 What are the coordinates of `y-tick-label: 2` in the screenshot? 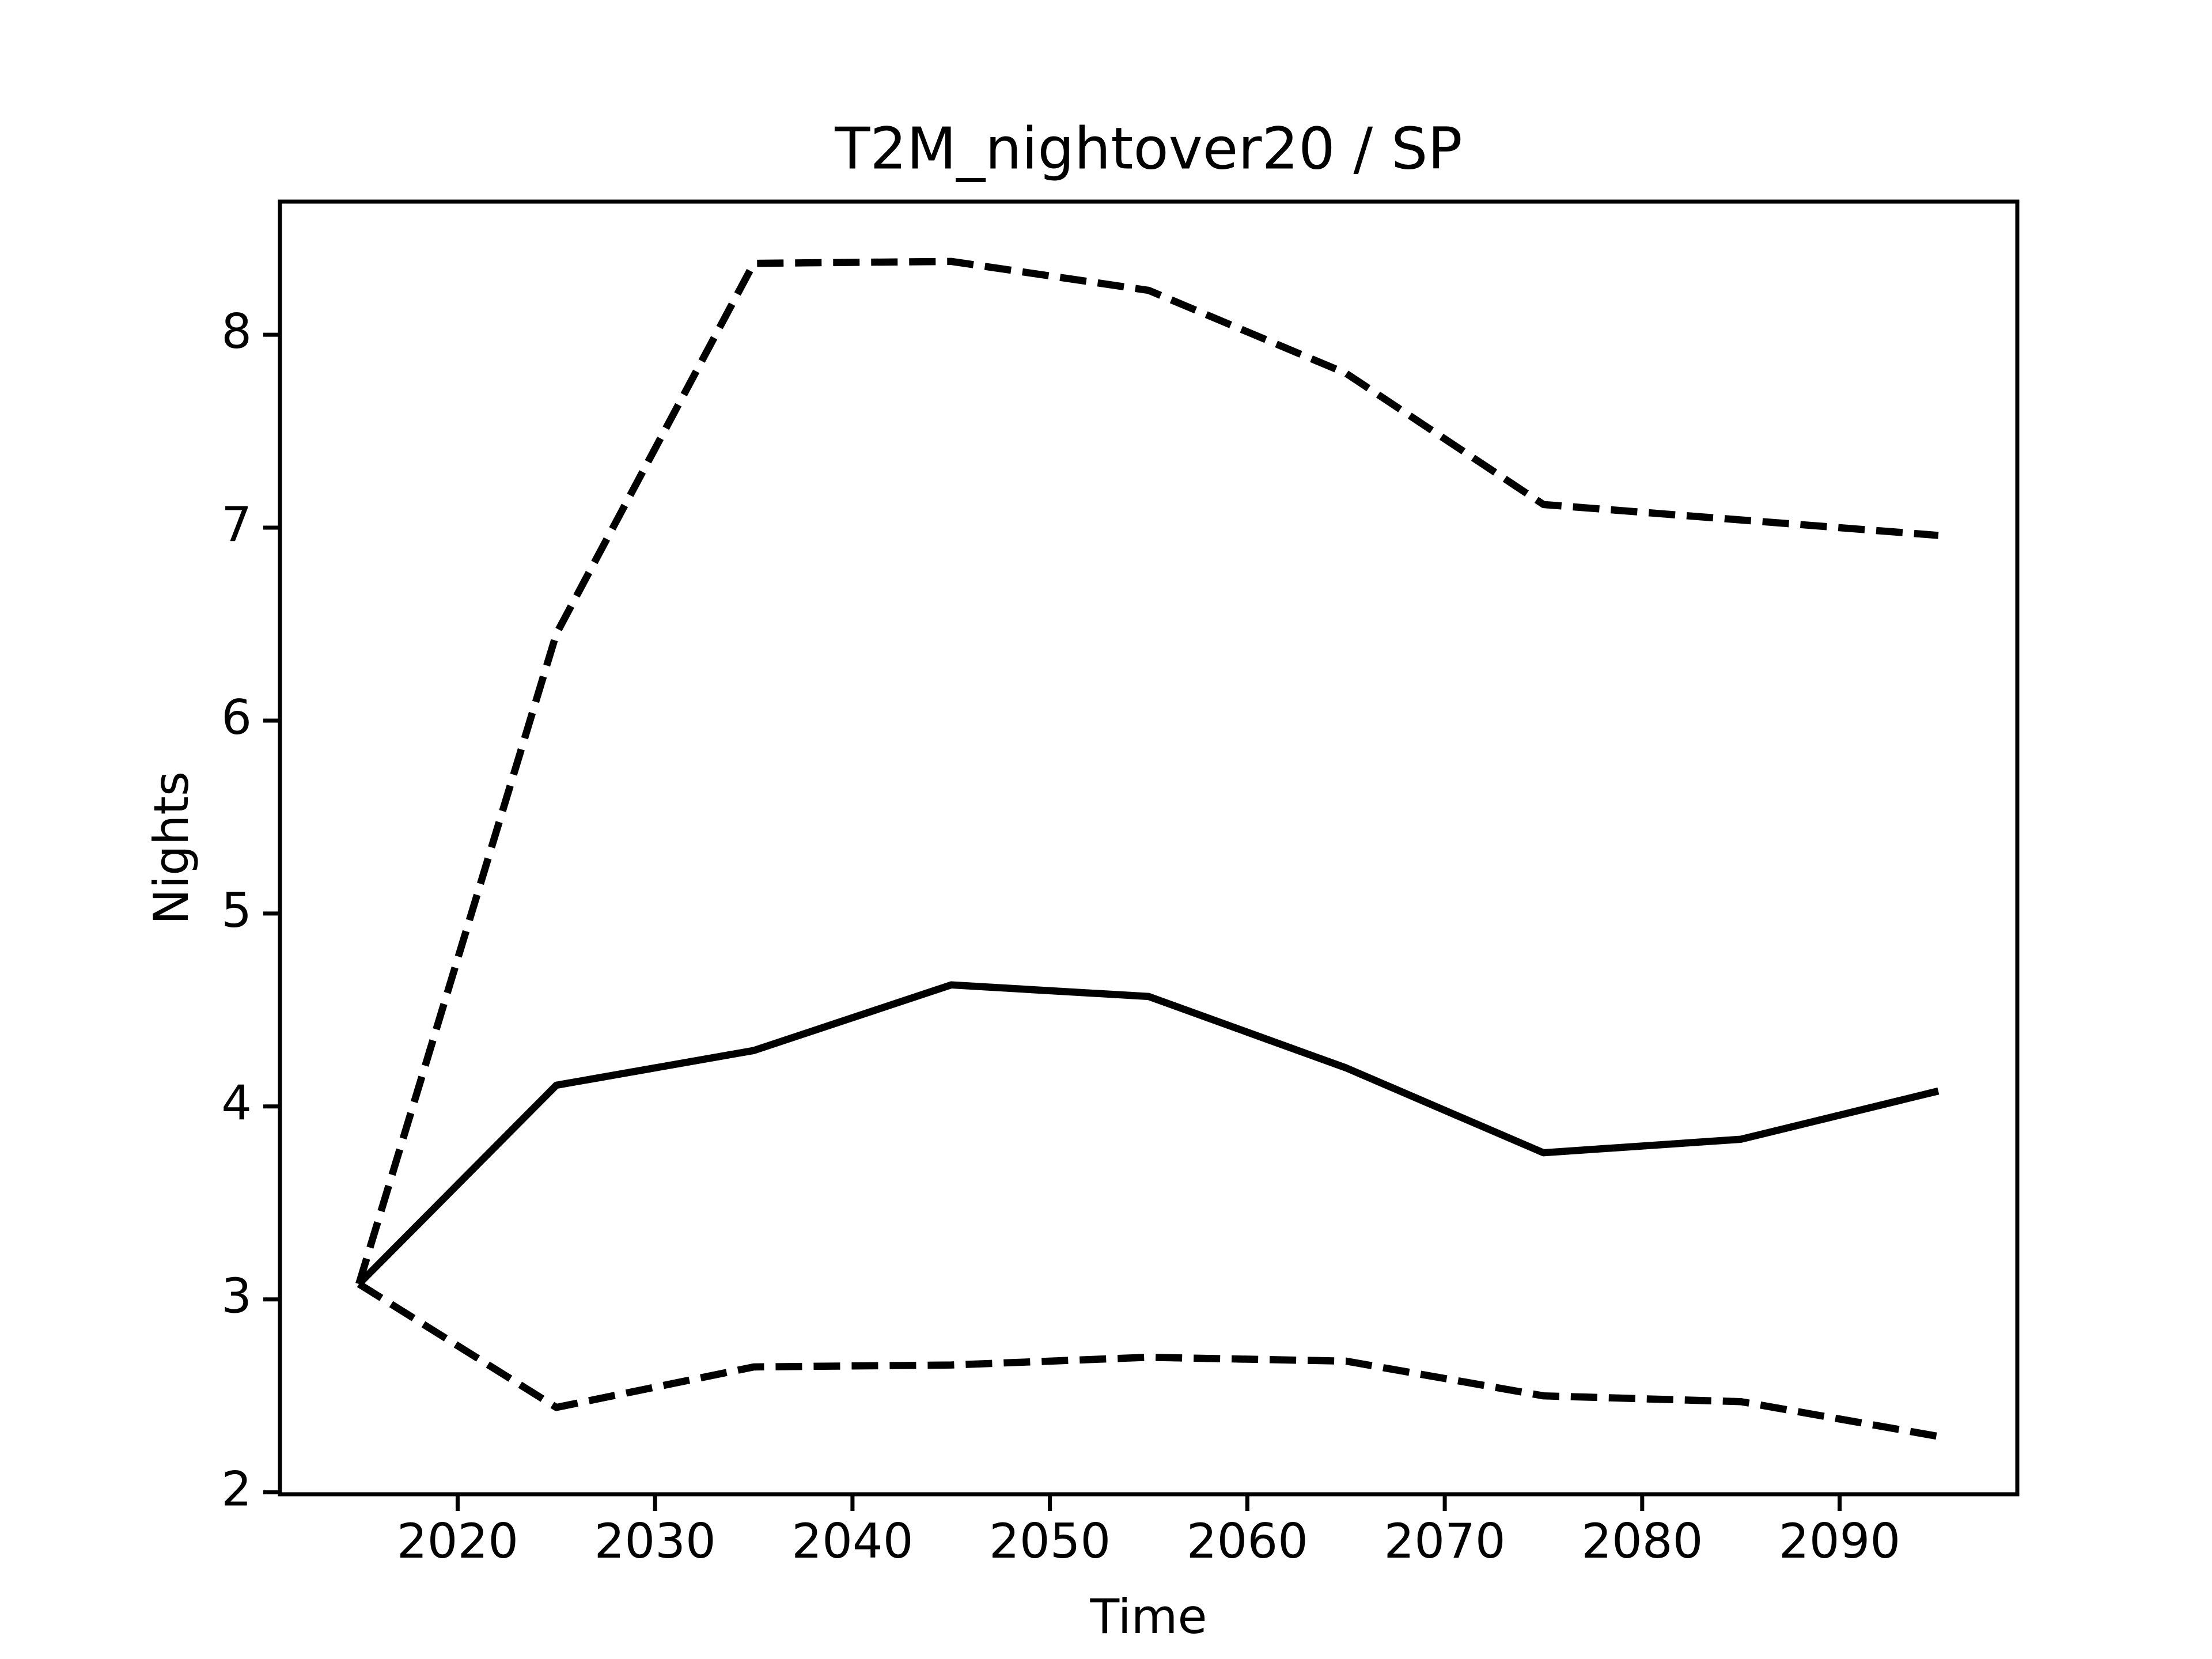 It's located at (236, 1489).